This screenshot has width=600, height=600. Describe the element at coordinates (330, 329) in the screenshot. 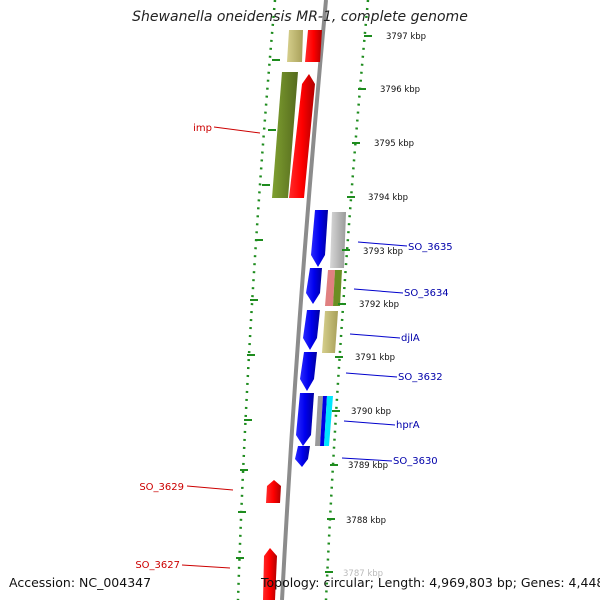

I see `feature-track-forward` at that location.